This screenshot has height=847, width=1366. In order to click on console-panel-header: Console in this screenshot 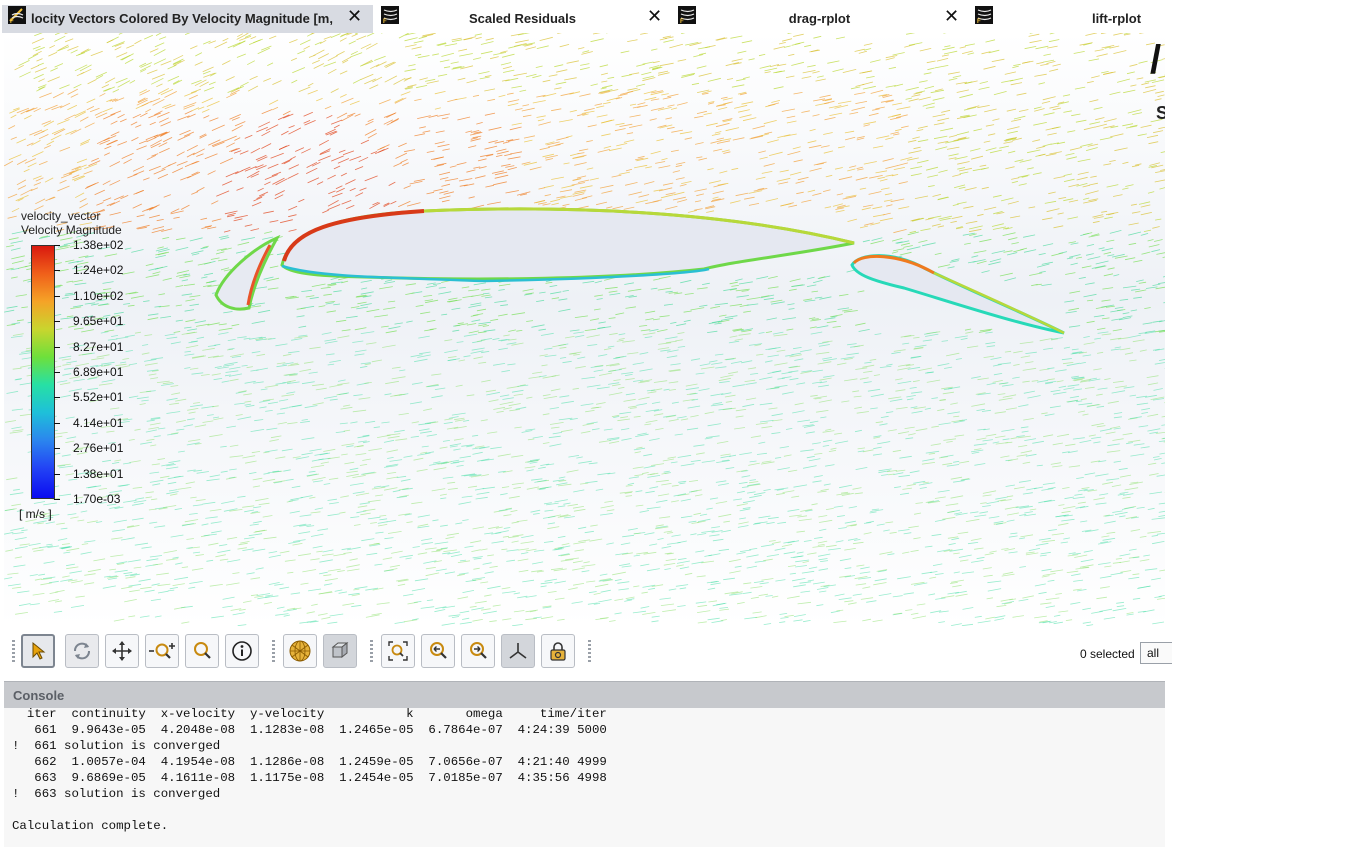, I will do `click(584, 694)`.